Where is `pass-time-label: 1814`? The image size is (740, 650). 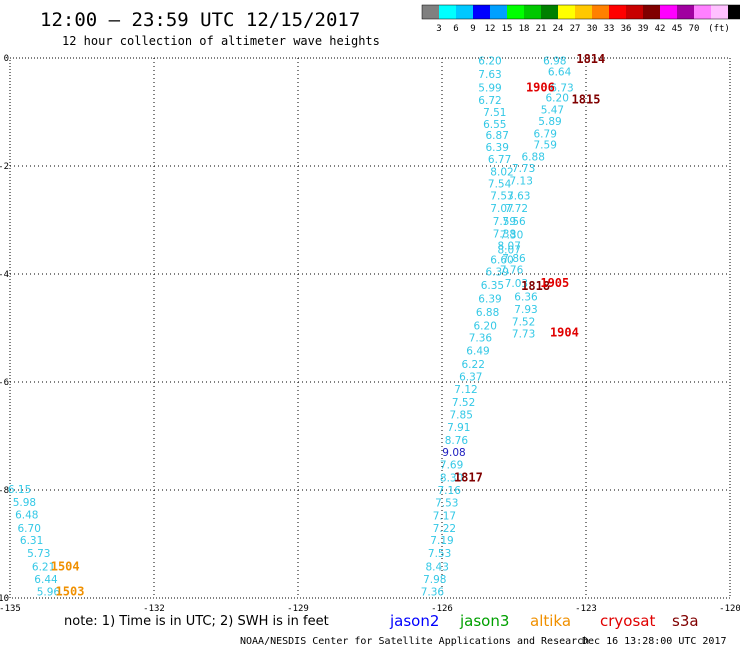 pass-time-label: 1814 is located at coordinates (590, 59).